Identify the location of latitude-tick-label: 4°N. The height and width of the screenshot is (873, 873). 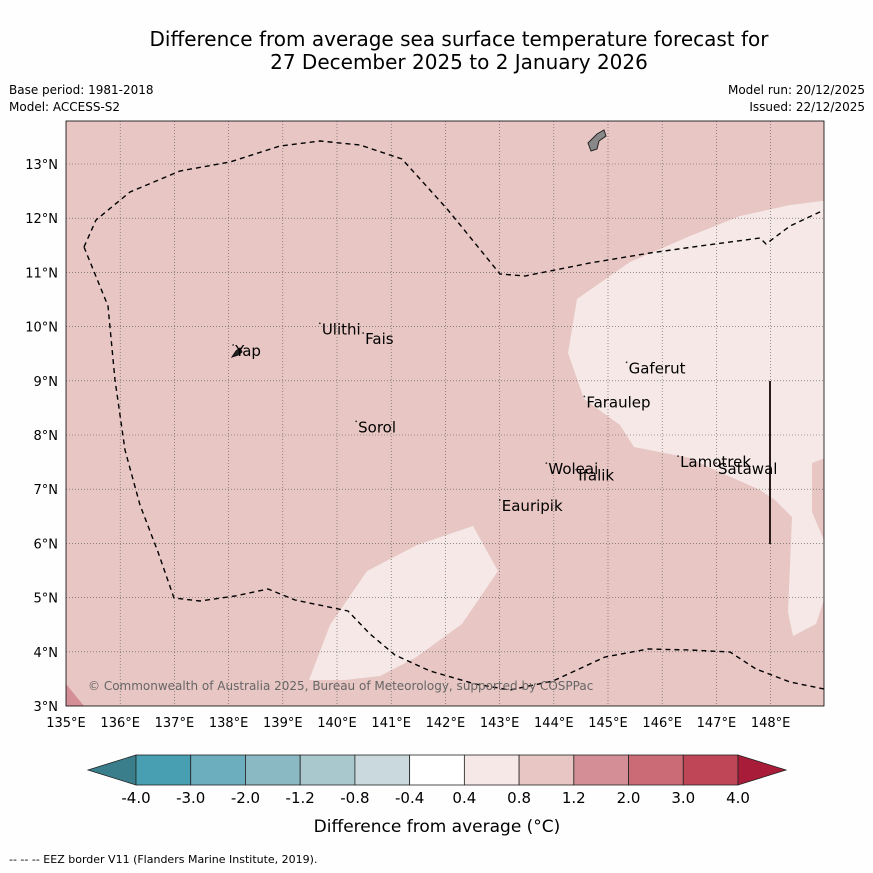
(46, 653).